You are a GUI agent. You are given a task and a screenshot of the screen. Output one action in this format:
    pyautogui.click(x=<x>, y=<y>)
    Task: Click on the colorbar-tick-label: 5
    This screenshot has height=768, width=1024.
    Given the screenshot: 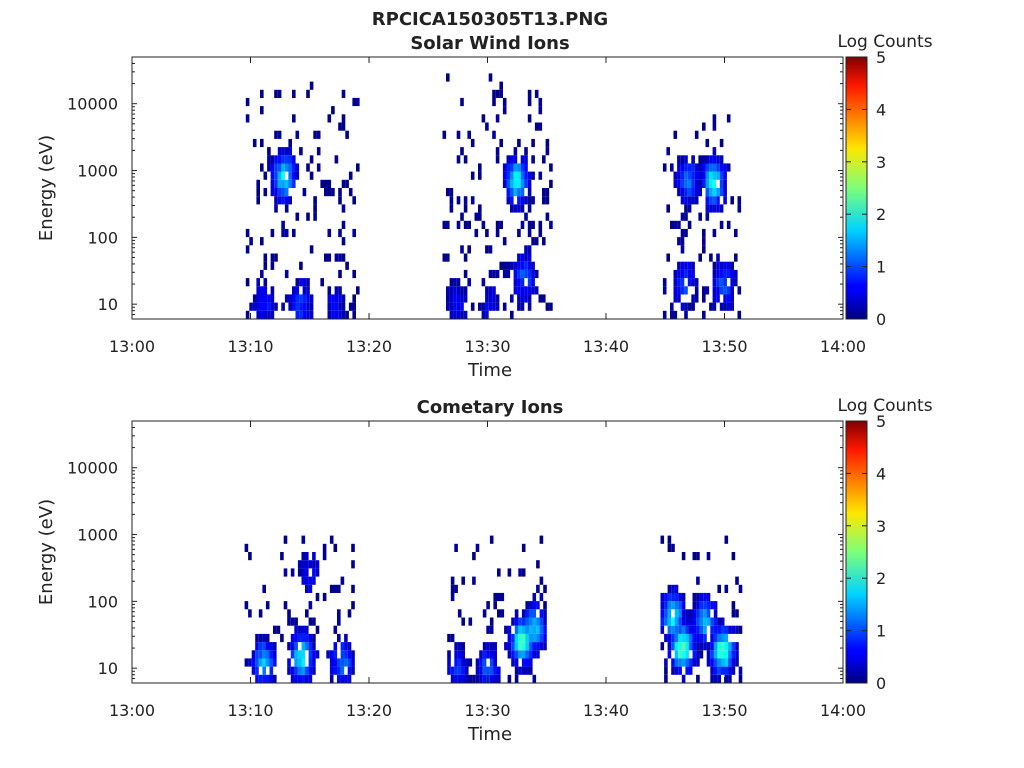 What is the action you would take?
    pyautogui.click(x=881, y=57)
    